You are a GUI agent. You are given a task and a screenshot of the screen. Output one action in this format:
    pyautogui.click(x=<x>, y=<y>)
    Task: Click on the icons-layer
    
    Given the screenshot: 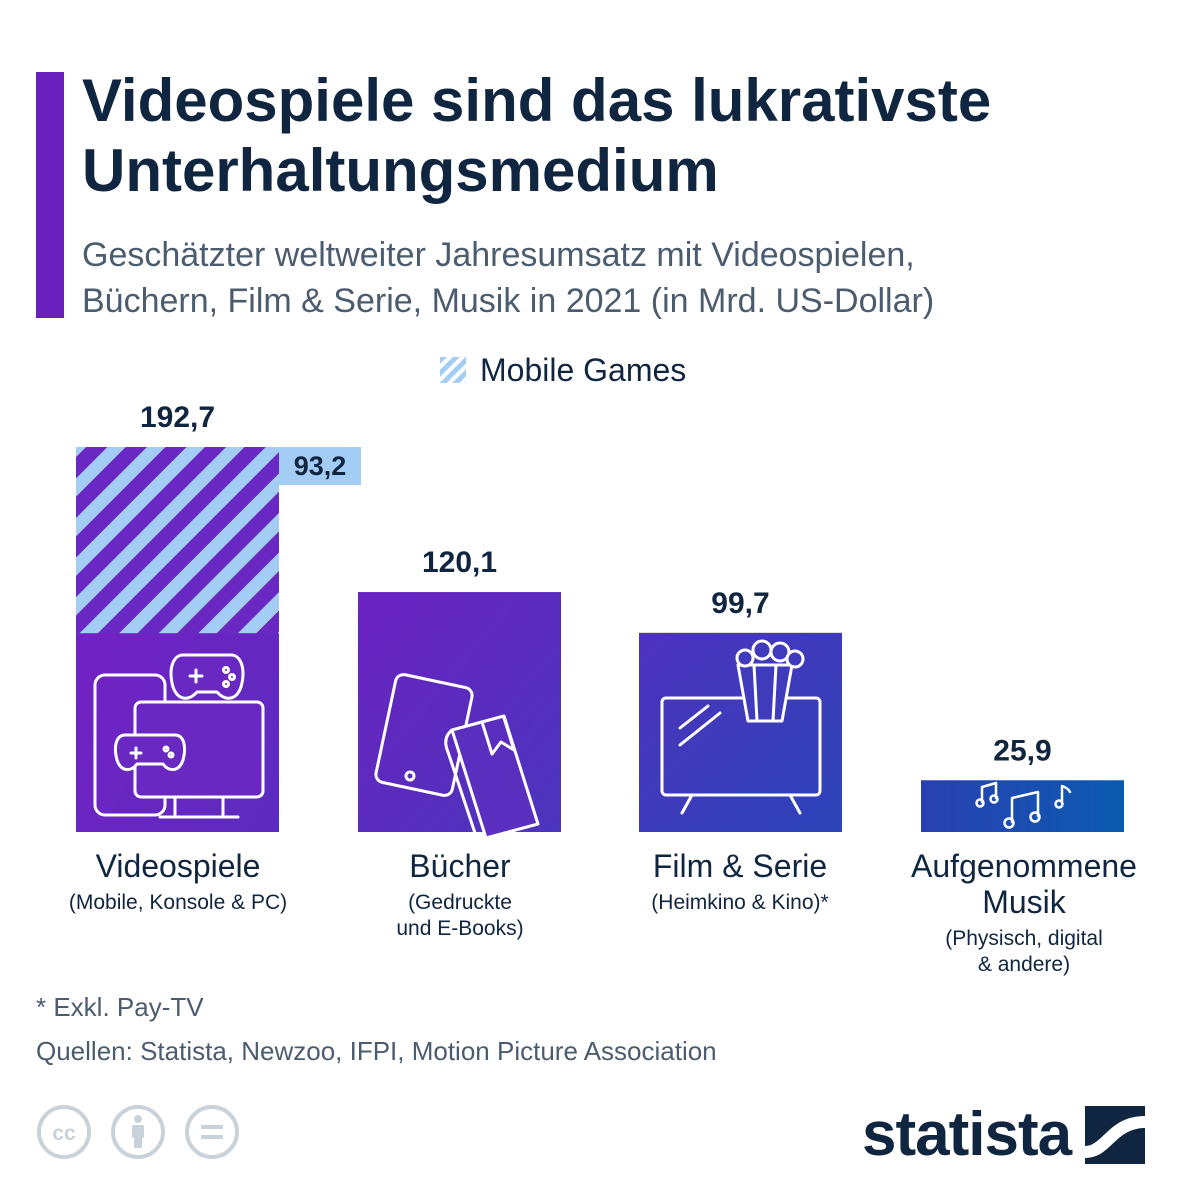 What is the action you would take?
    pyautogui.click(x=582, y=747)
    